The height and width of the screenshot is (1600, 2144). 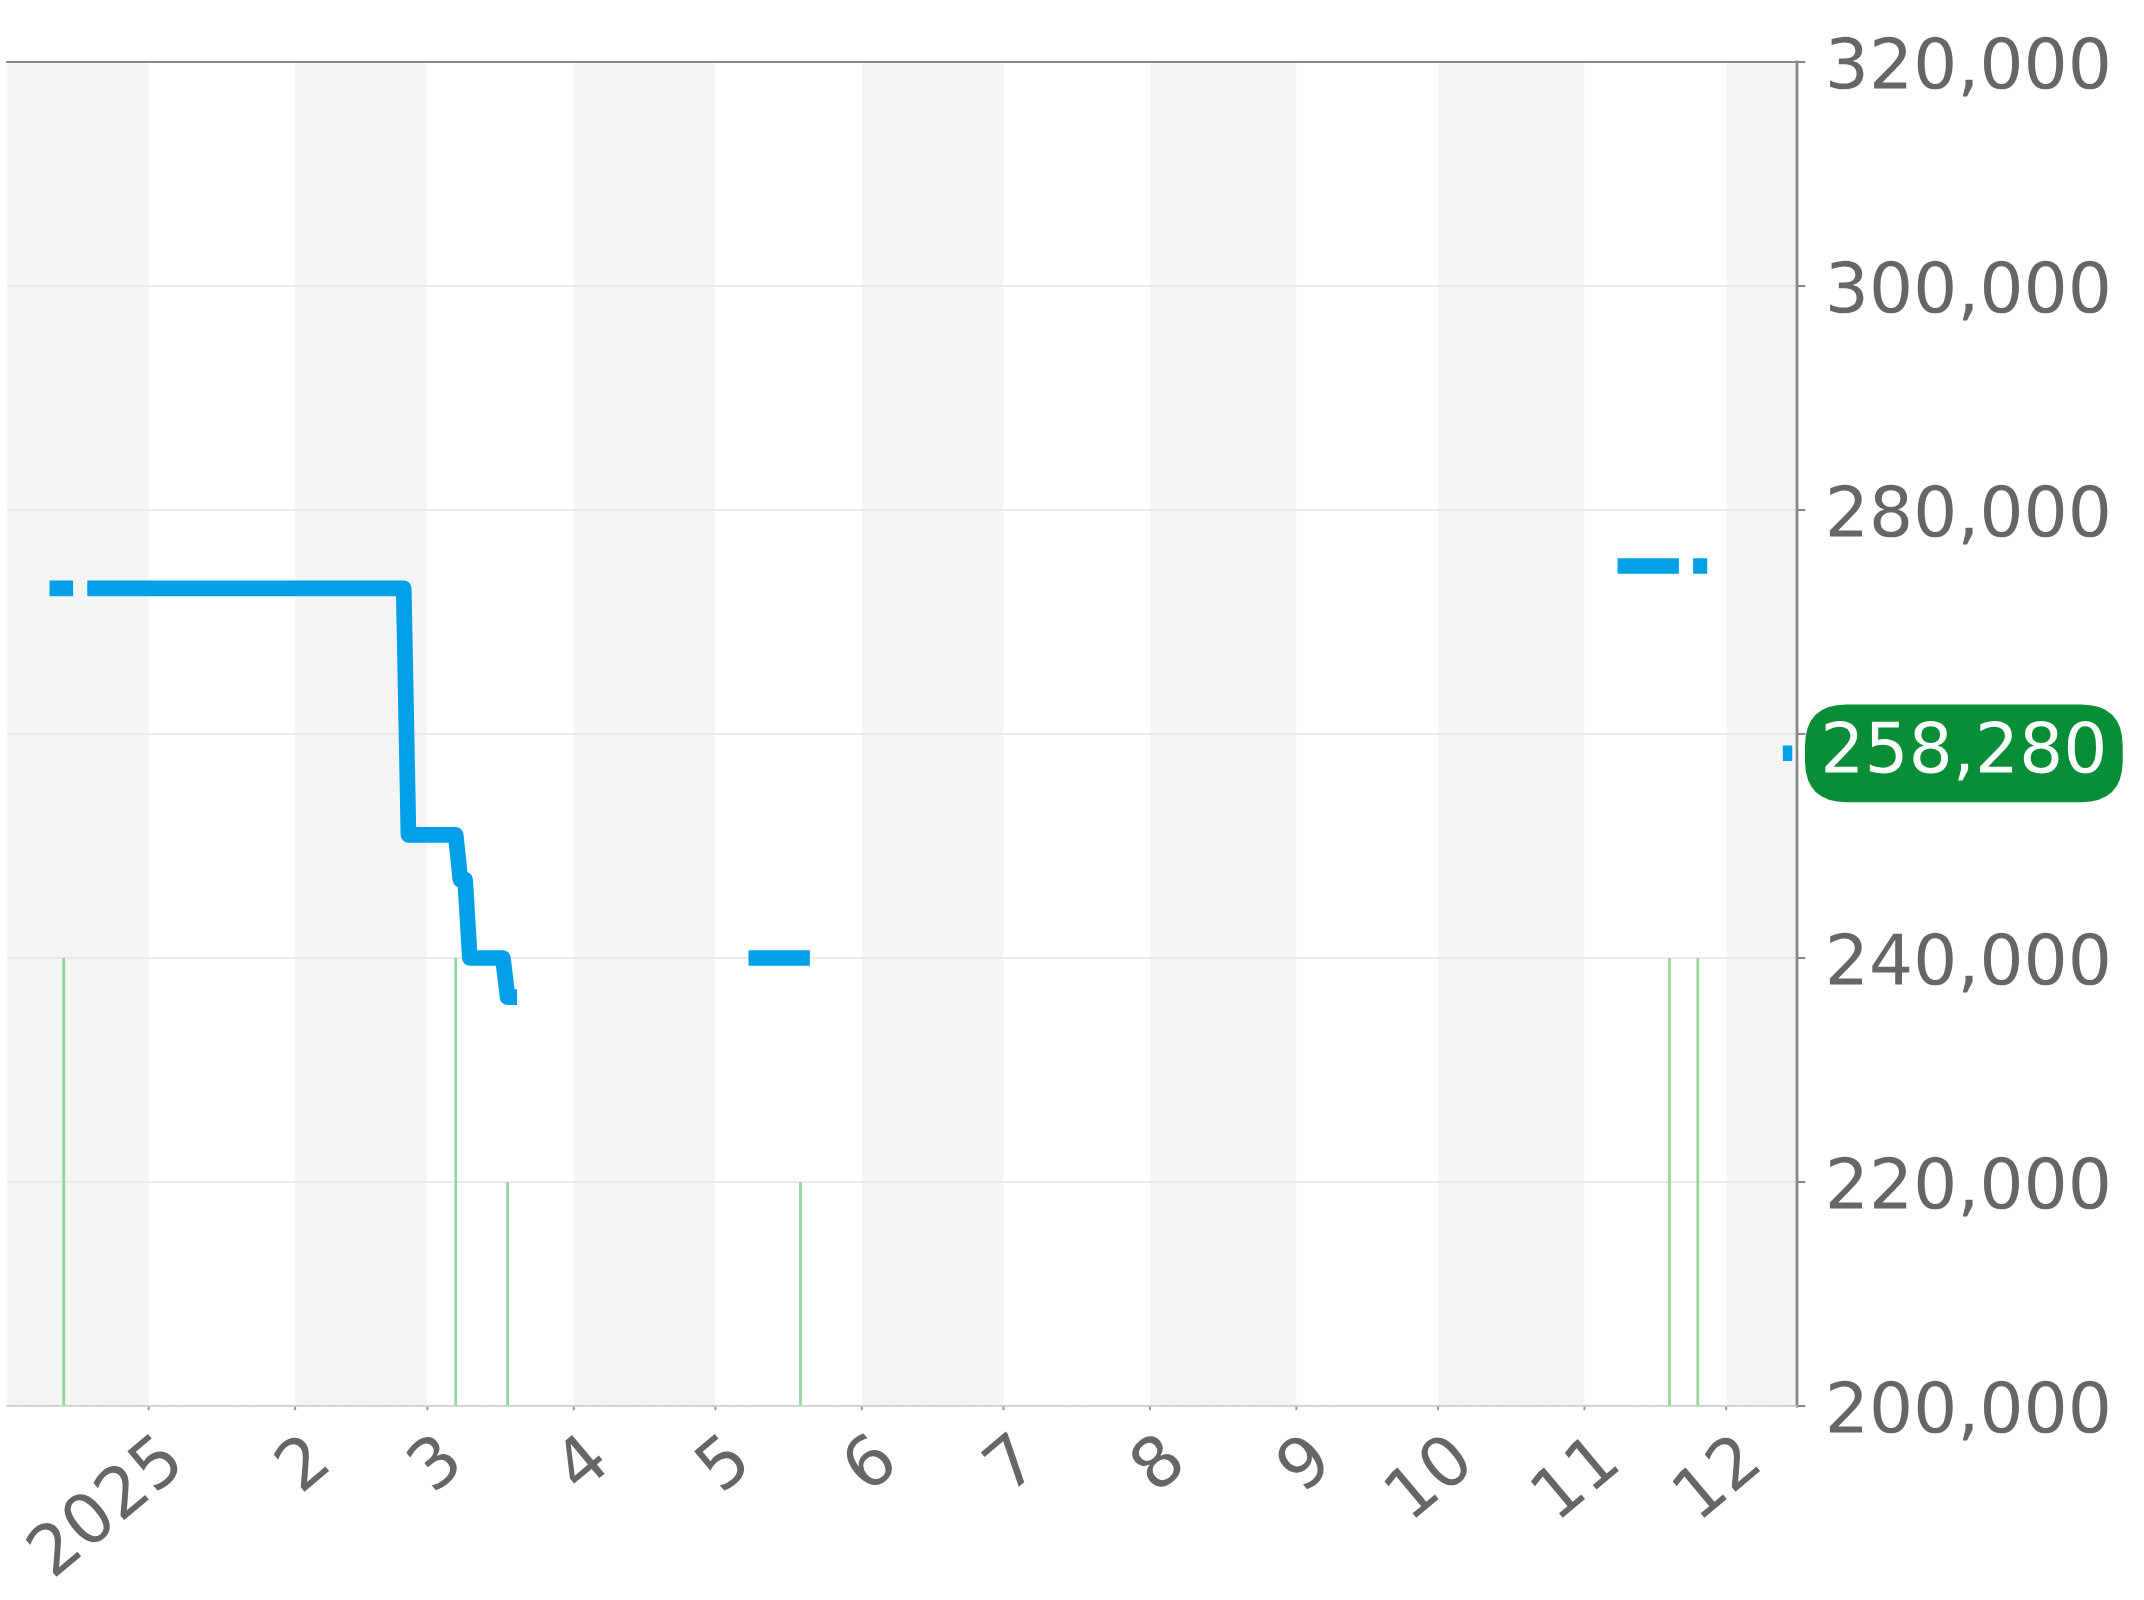 What do you see at coordinates (1968, 1186) in the screenshot?
I see `y-tick-label: 220,000` at bounding box center [1968, 1186].